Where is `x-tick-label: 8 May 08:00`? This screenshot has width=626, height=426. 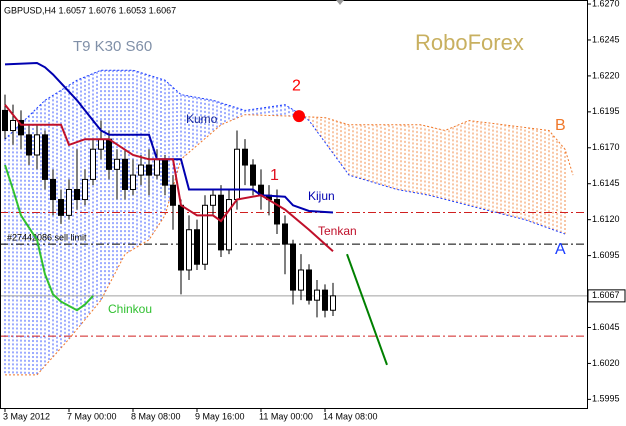
x-tick-label: 8 May 08:00 is located at coordinates (156, 416).